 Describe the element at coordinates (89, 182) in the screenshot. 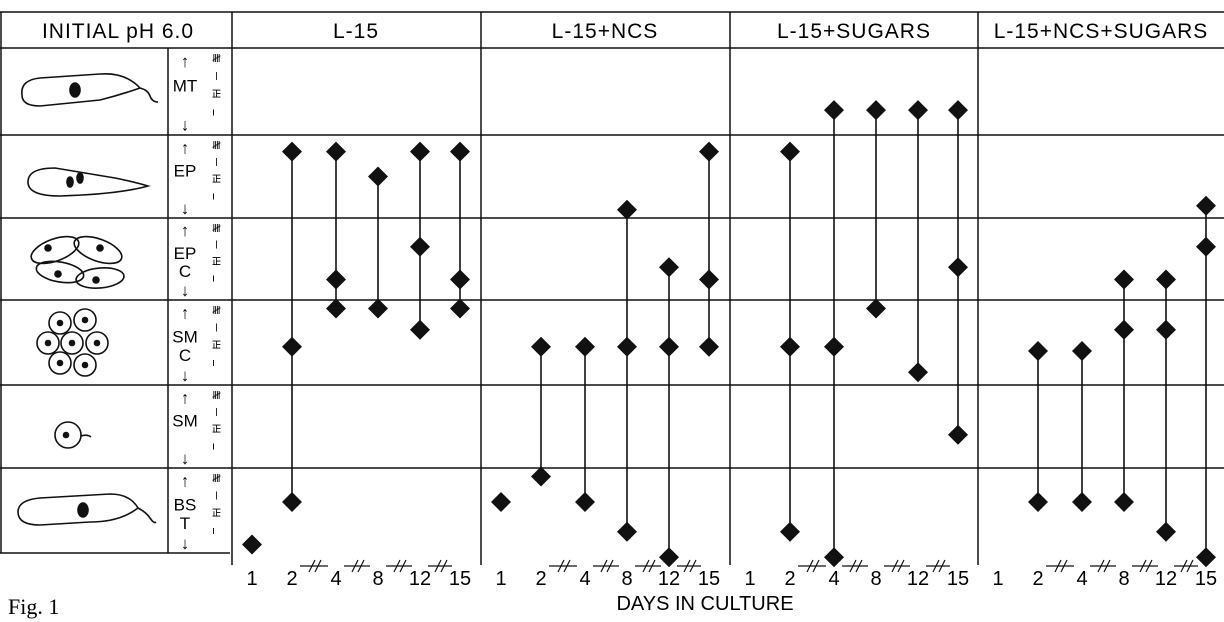

I see `epimastigote-icon` at that location.